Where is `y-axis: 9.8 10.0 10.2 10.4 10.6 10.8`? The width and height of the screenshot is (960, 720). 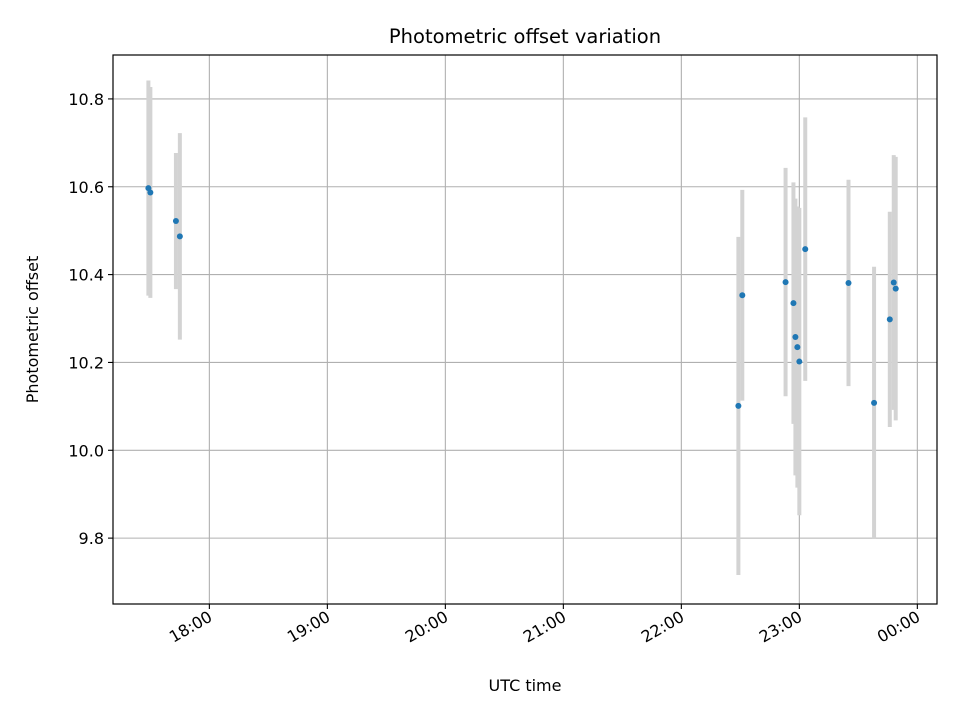 y-axis: 9.8 10.0 10.2 10.4 10.6 10.8 is located at coordinates (90, 319).